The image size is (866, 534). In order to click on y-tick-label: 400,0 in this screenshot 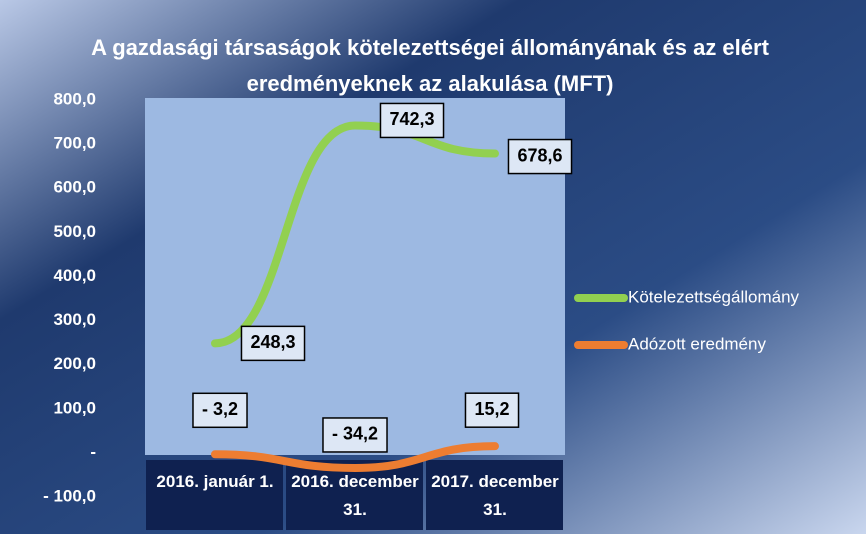, I will do `click(74, 275)`.